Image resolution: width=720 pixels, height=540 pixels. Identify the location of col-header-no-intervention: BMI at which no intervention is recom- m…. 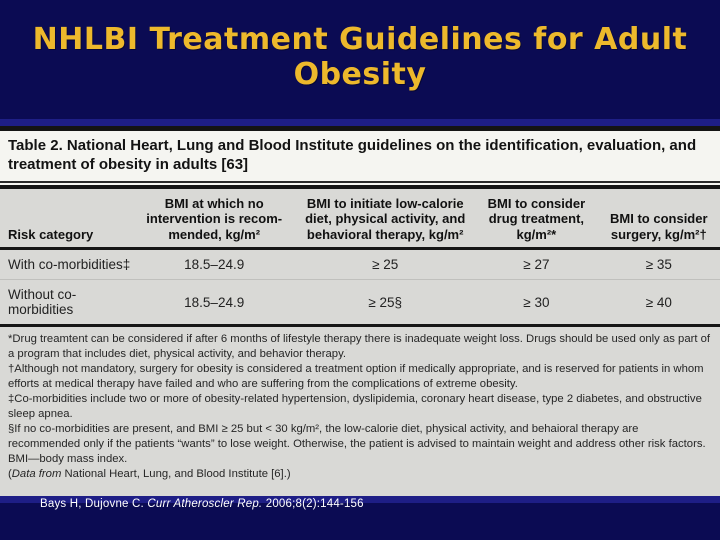
(214, 220).